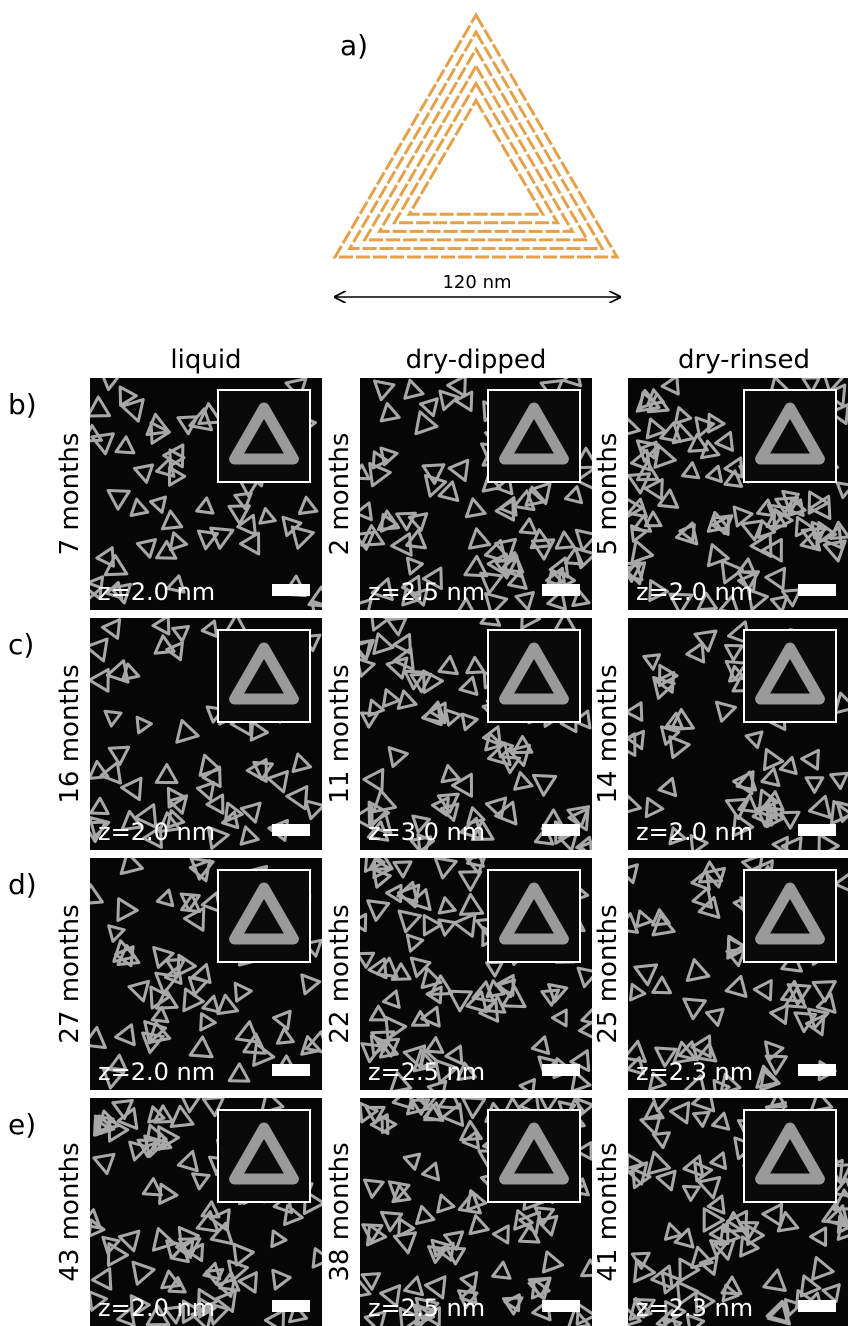  I want to click on age-label: 11 months, so click(340, 733).